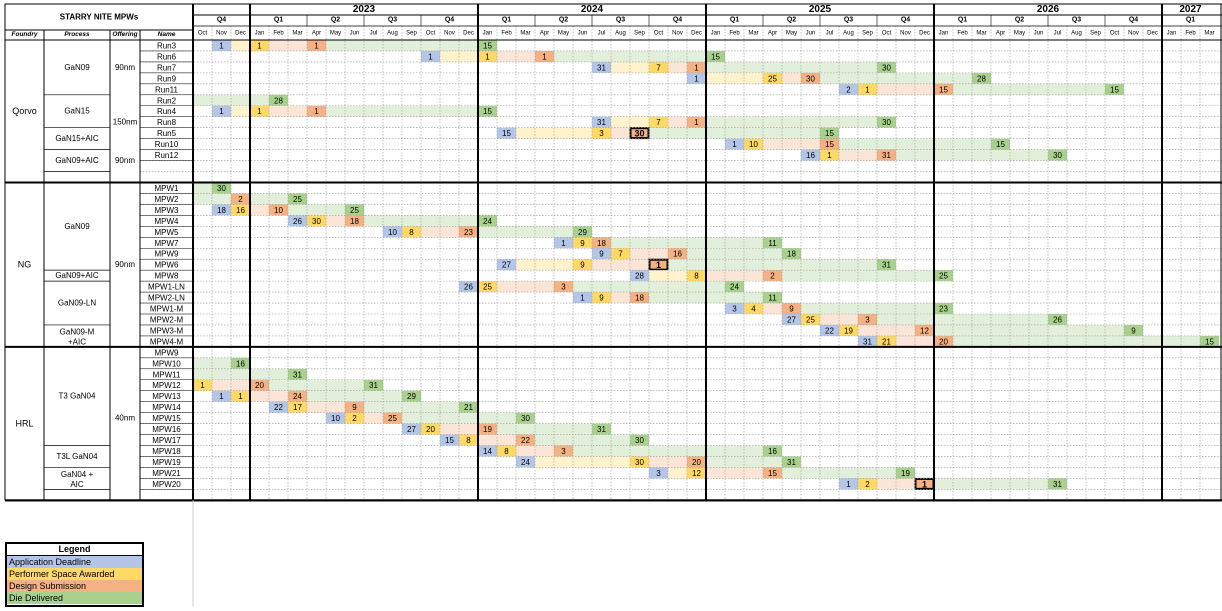  Describe the element at coordinates (468, 232) in the screenshot. I see `milestone-value: 23` at that location.